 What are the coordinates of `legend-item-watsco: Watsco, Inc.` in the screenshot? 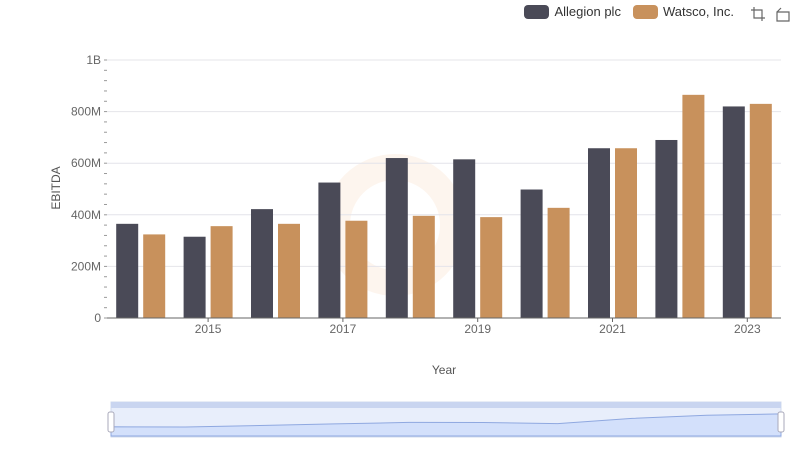 It's located at (683, 11).